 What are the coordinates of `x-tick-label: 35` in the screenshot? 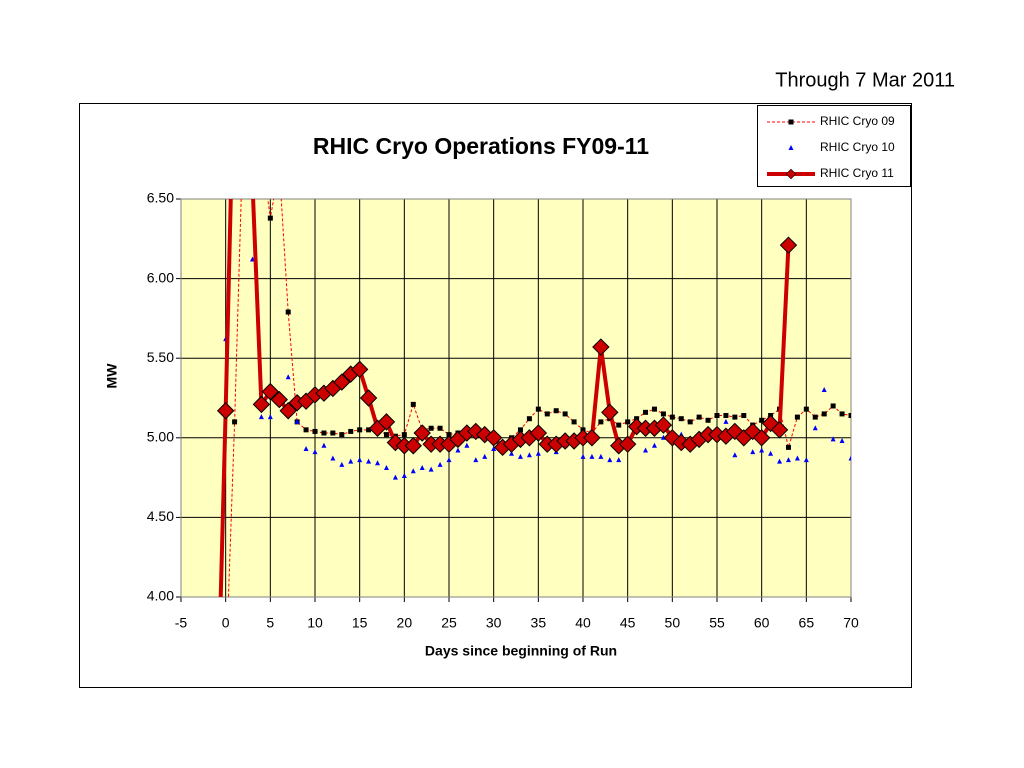 It's located at (539, 623).